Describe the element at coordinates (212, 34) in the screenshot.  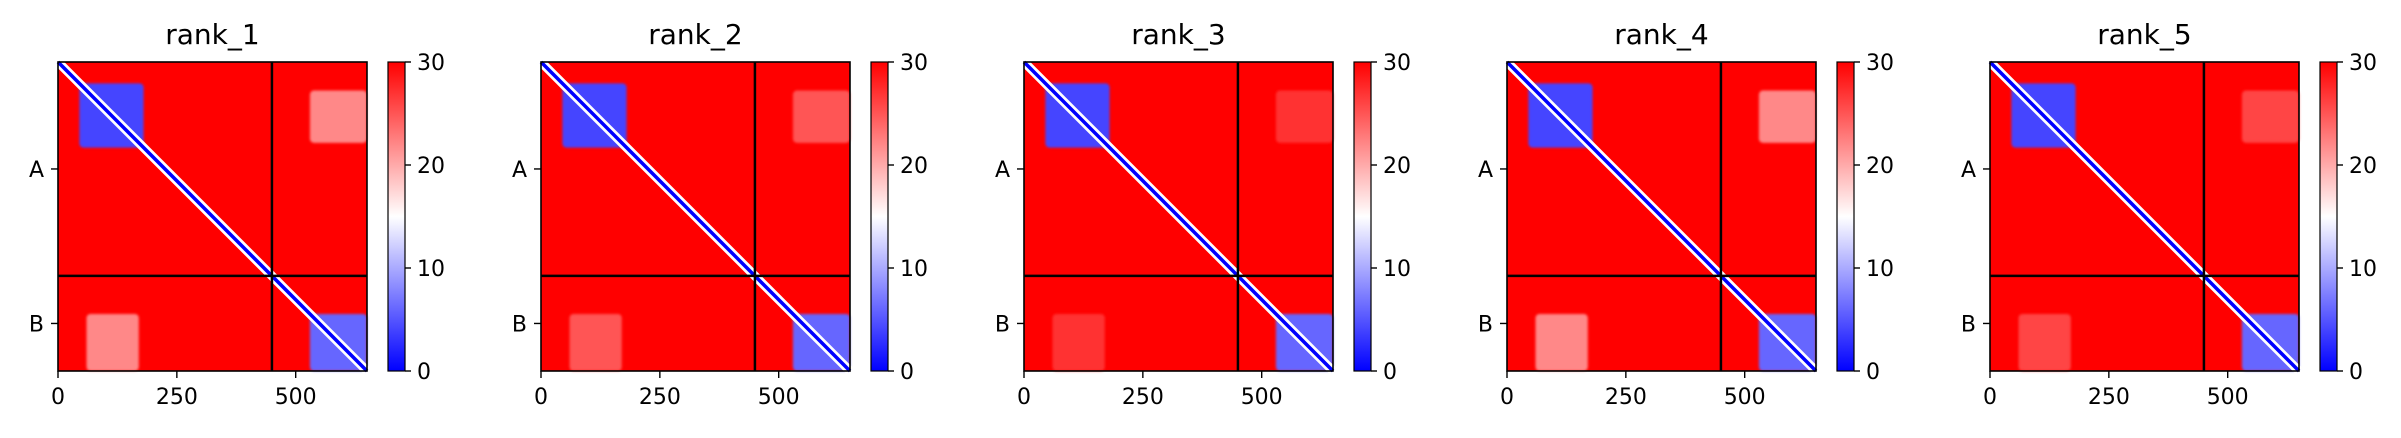
I see `panel-title: rank_1` at that location.